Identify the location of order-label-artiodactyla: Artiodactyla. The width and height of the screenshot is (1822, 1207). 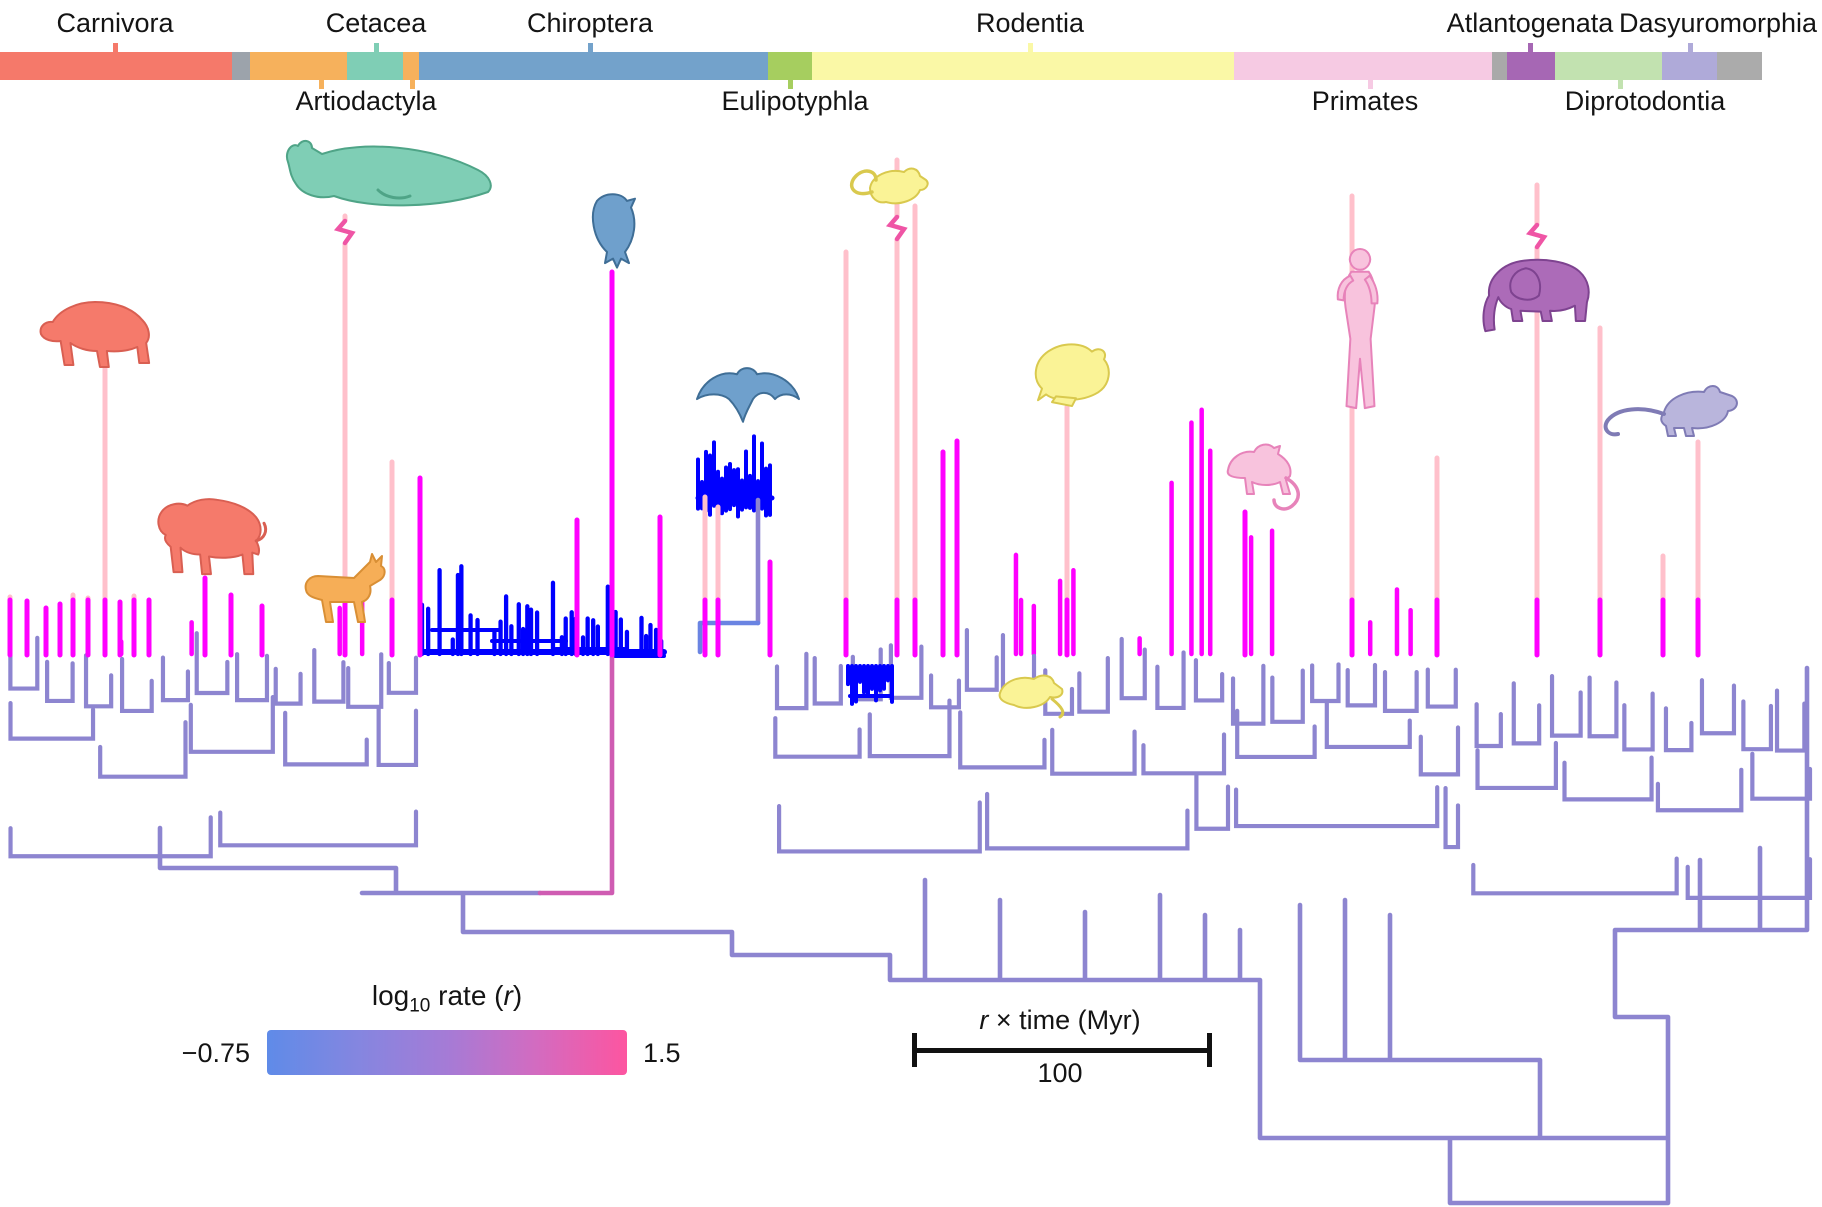
(366, 101).